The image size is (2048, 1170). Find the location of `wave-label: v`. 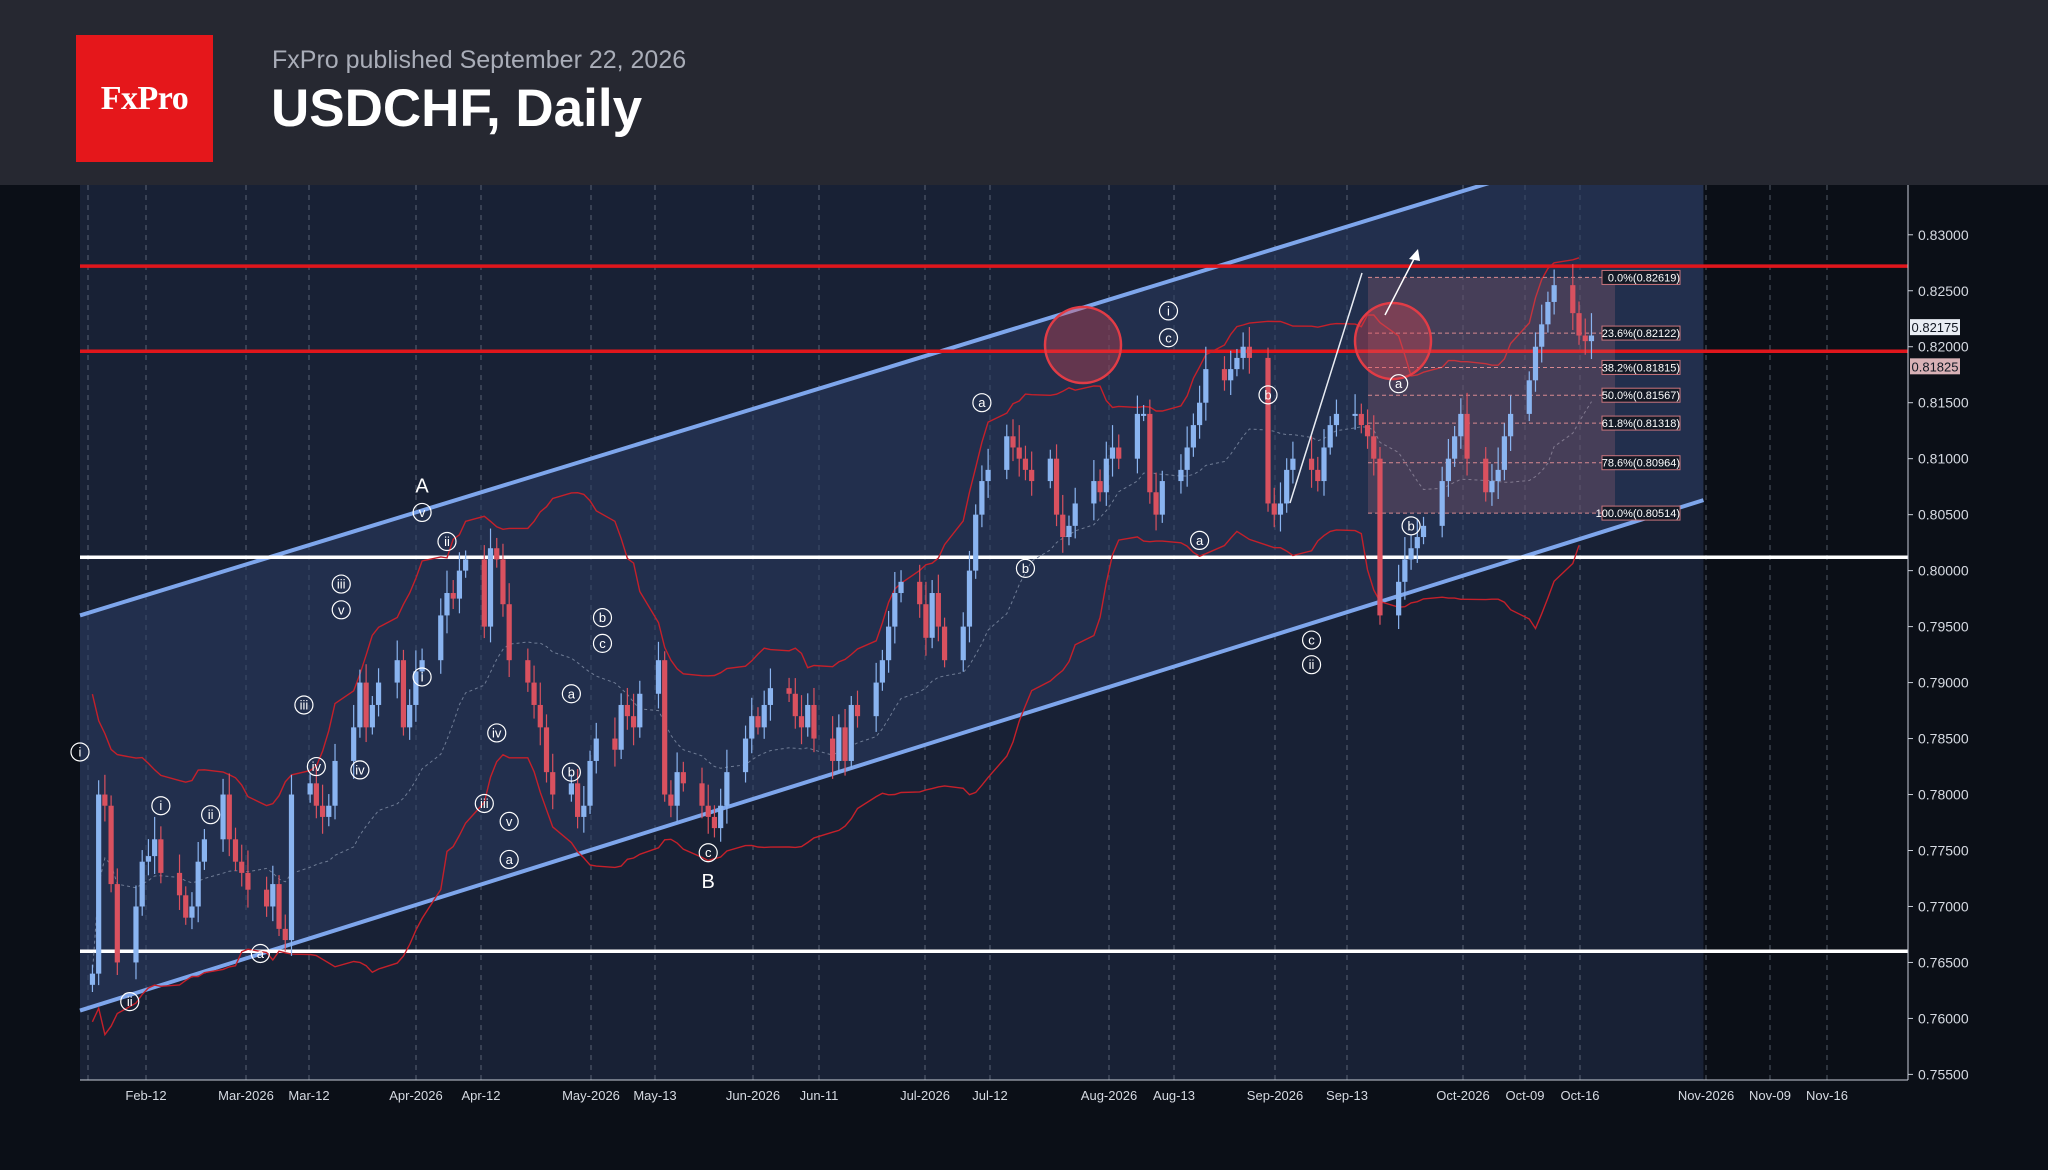

wave-label: v is located at coordinates (509, 821).